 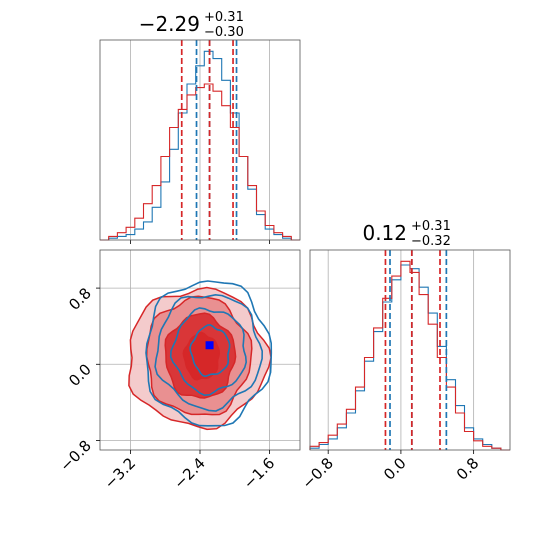 What do you see at coordinates (120, 473) in the screenshot?
I see `contour-x-tick-label-0: −3.2` at bounding box center [120, 473].